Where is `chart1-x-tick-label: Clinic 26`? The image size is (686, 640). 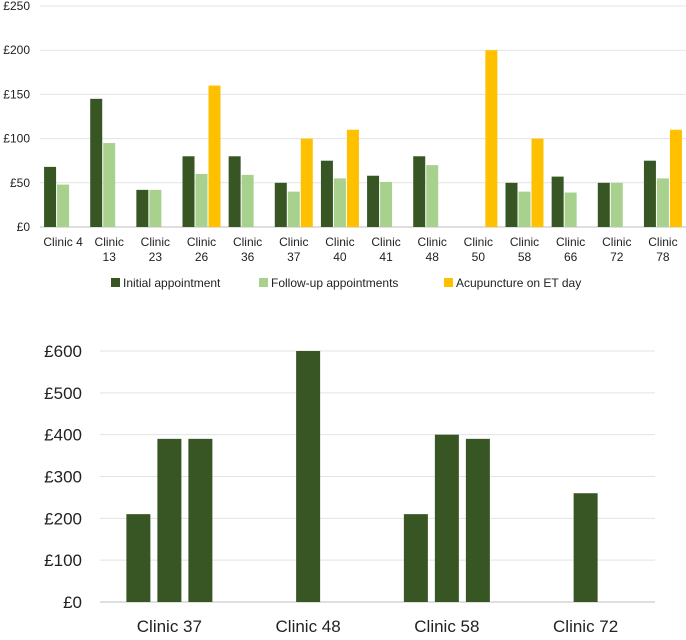
chart1-x-tick-label: Clinic 26 is located at coordinates (201, 249).